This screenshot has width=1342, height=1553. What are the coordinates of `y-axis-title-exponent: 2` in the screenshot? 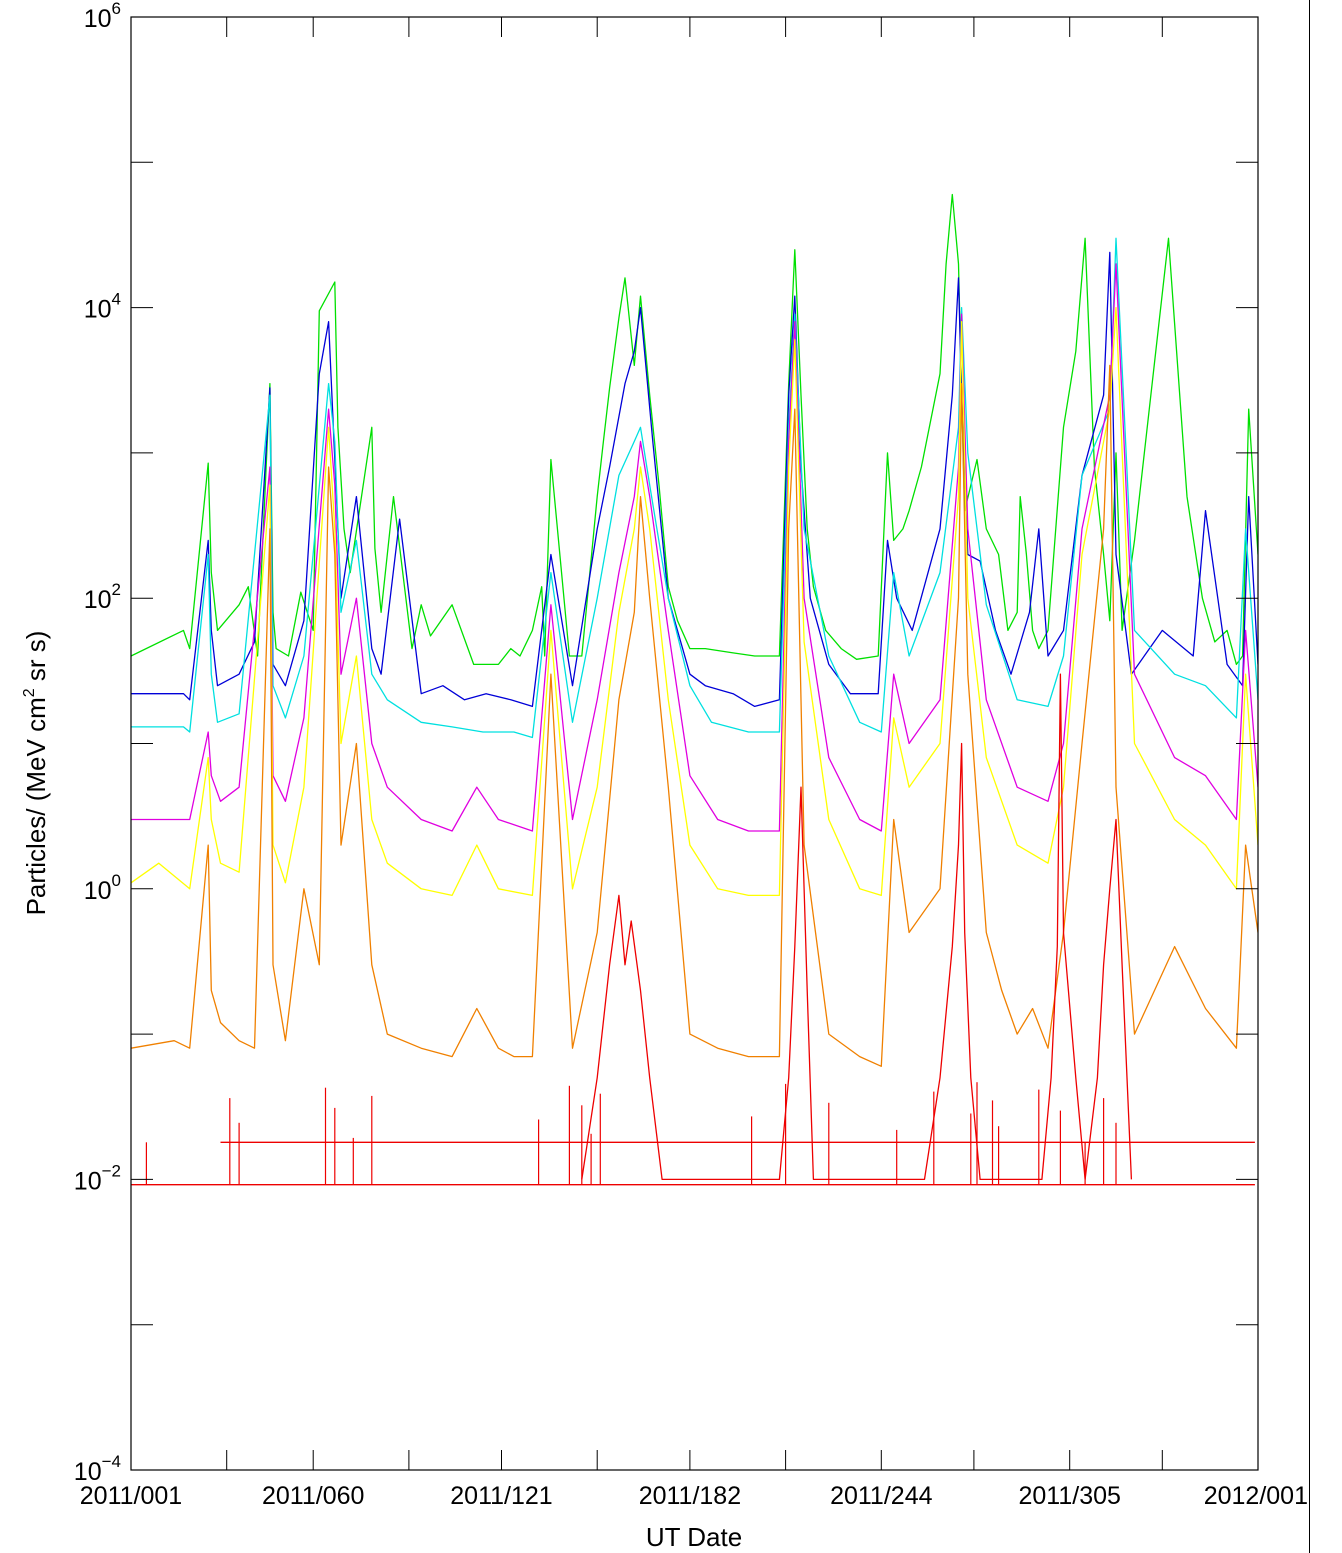 It's located at (29, 692).